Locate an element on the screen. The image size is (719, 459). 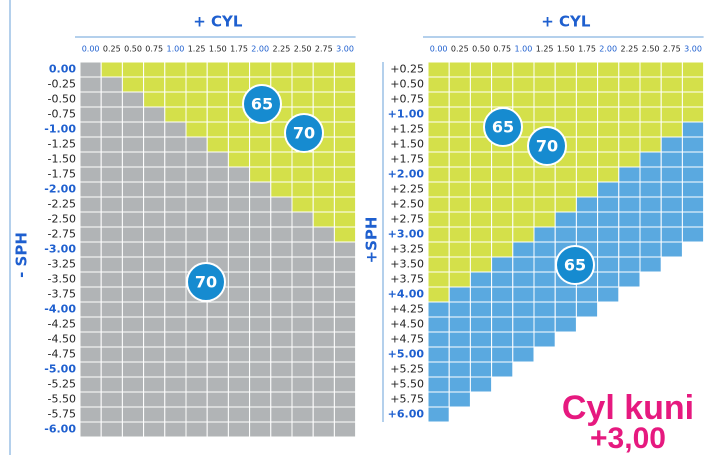
cyl-label: 0.75 is located at coordinates (502, 49).